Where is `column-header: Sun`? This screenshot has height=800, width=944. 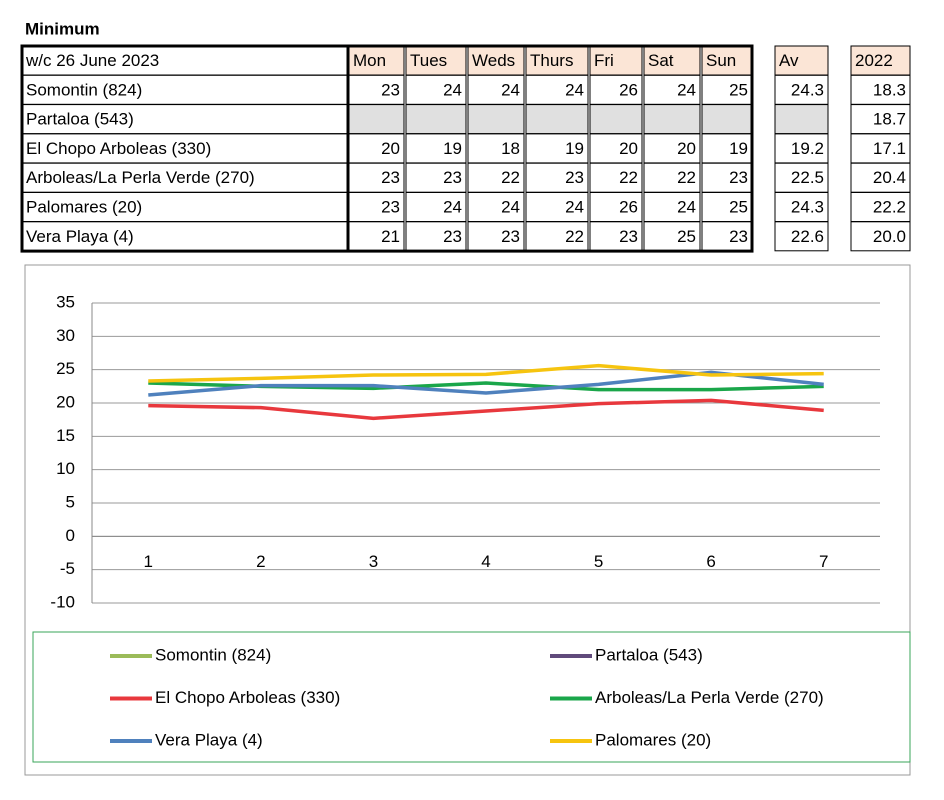 column-header: Sun is located at coordinates (721, 60).